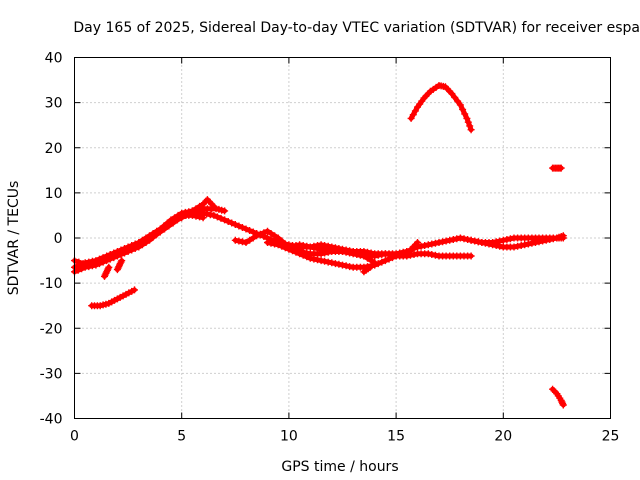  I want to click on y-tick-label: 20, so click(54, 149).